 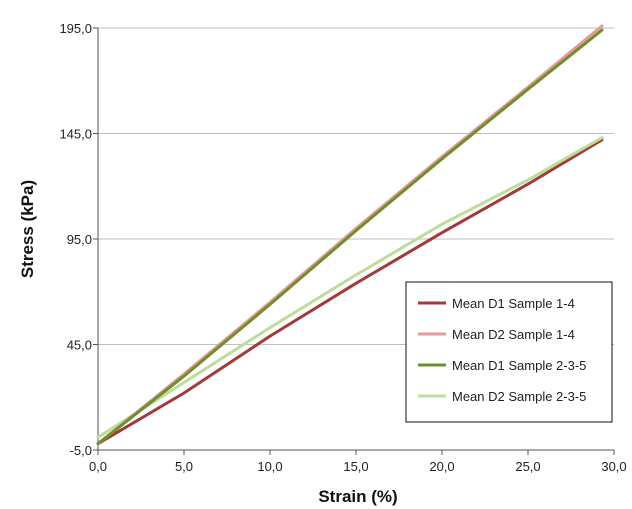 I want to click on y-tick-label: -5,0, so click(x=81, y=450).